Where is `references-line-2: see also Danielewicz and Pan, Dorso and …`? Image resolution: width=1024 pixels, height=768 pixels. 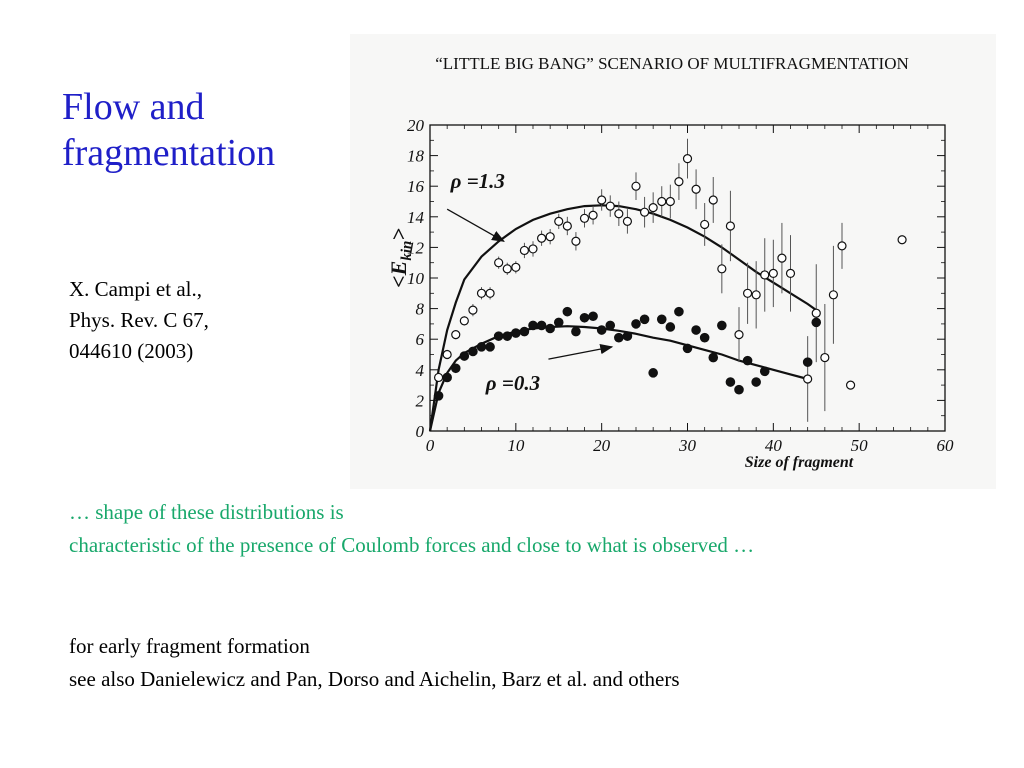
references-line-2: see also Danielewicz and Pan, Dorso and … is located at coordinates (374, 679).